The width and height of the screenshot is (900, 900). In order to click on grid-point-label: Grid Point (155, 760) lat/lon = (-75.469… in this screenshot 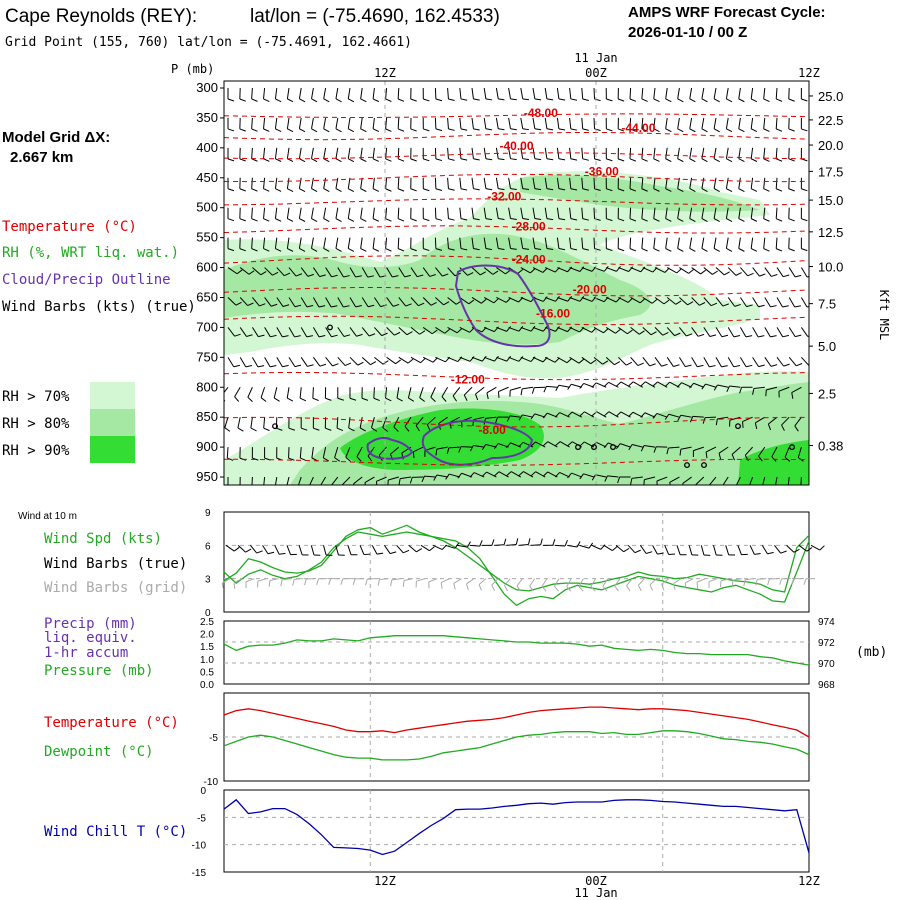, I will do `click(208, 42)`.